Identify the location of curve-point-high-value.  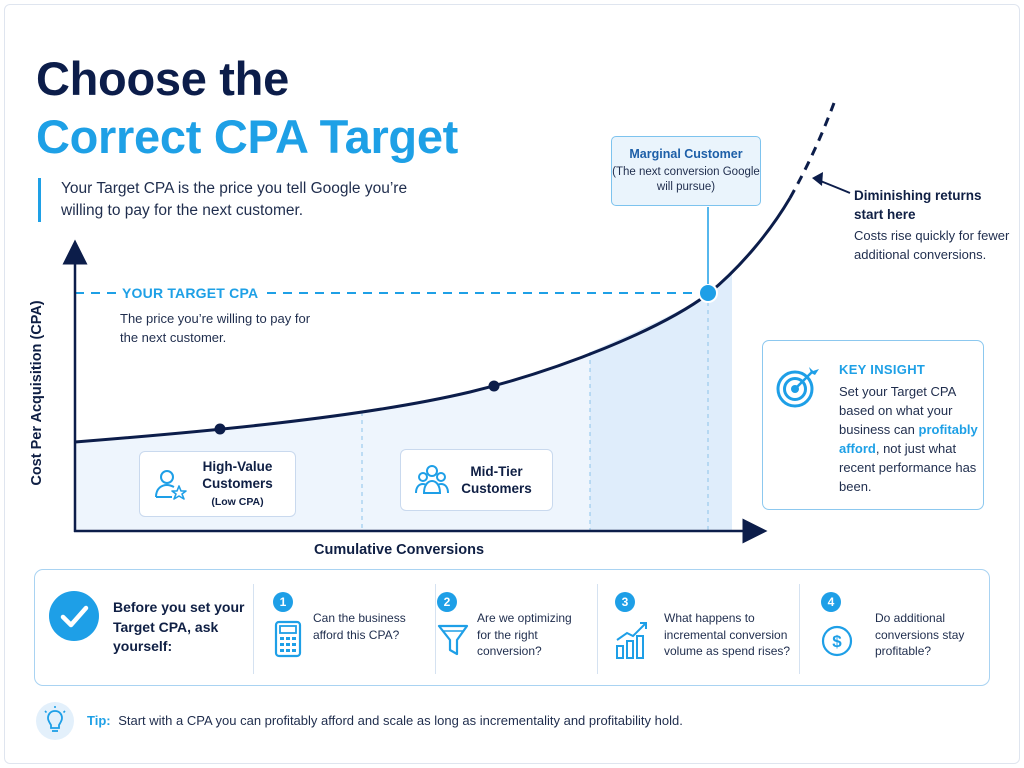
(220, 429).